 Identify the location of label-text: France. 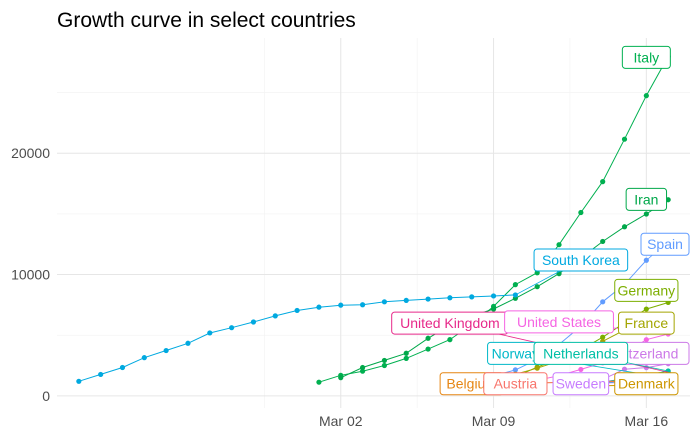
(647, 323).